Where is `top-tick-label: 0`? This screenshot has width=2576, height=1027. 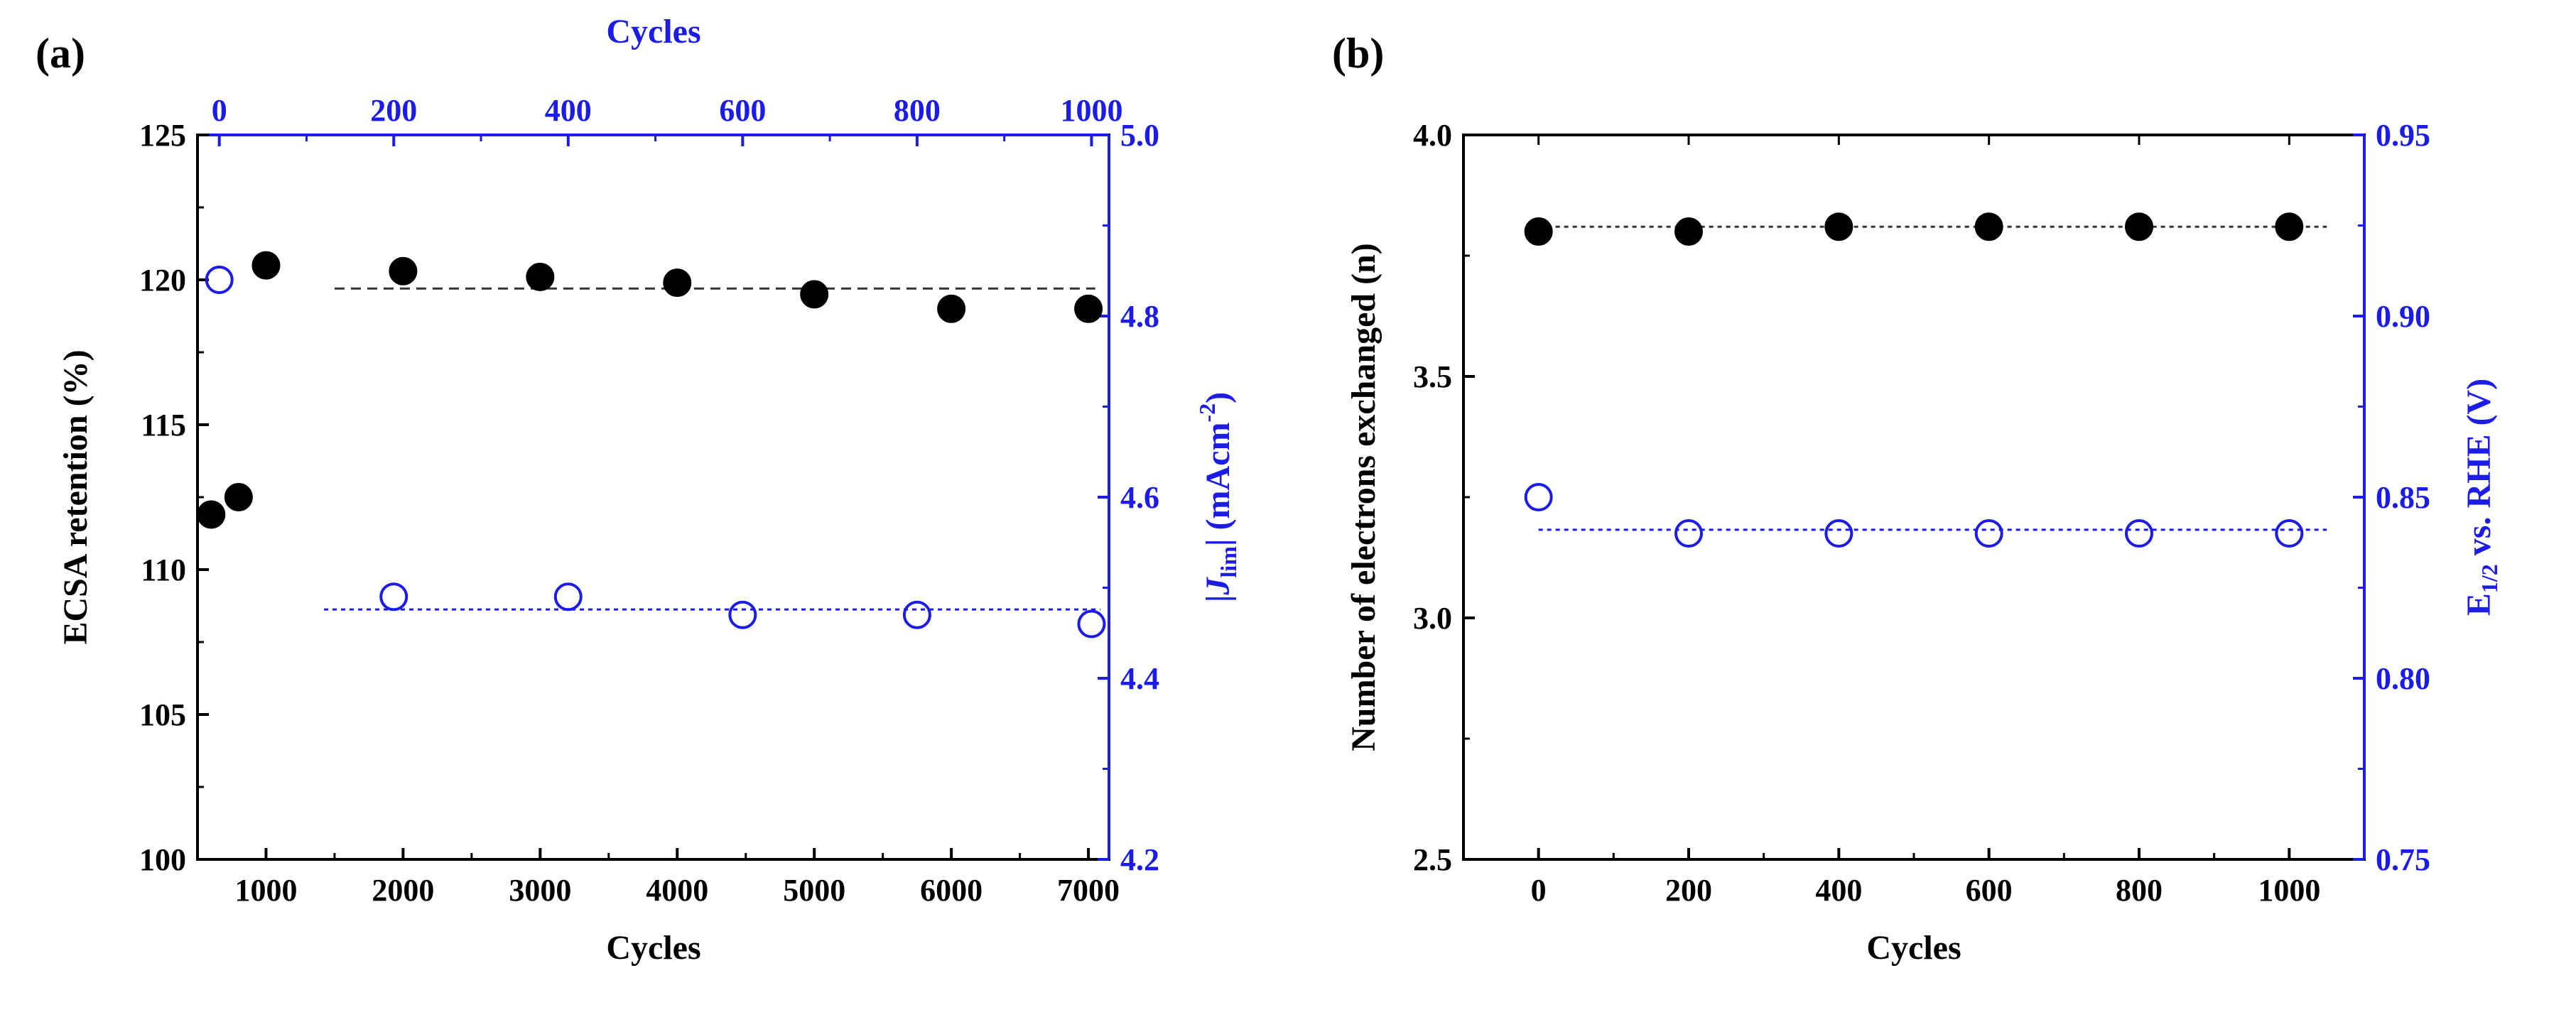
top-tick-label: 0 is located at coordinates (219, 110).